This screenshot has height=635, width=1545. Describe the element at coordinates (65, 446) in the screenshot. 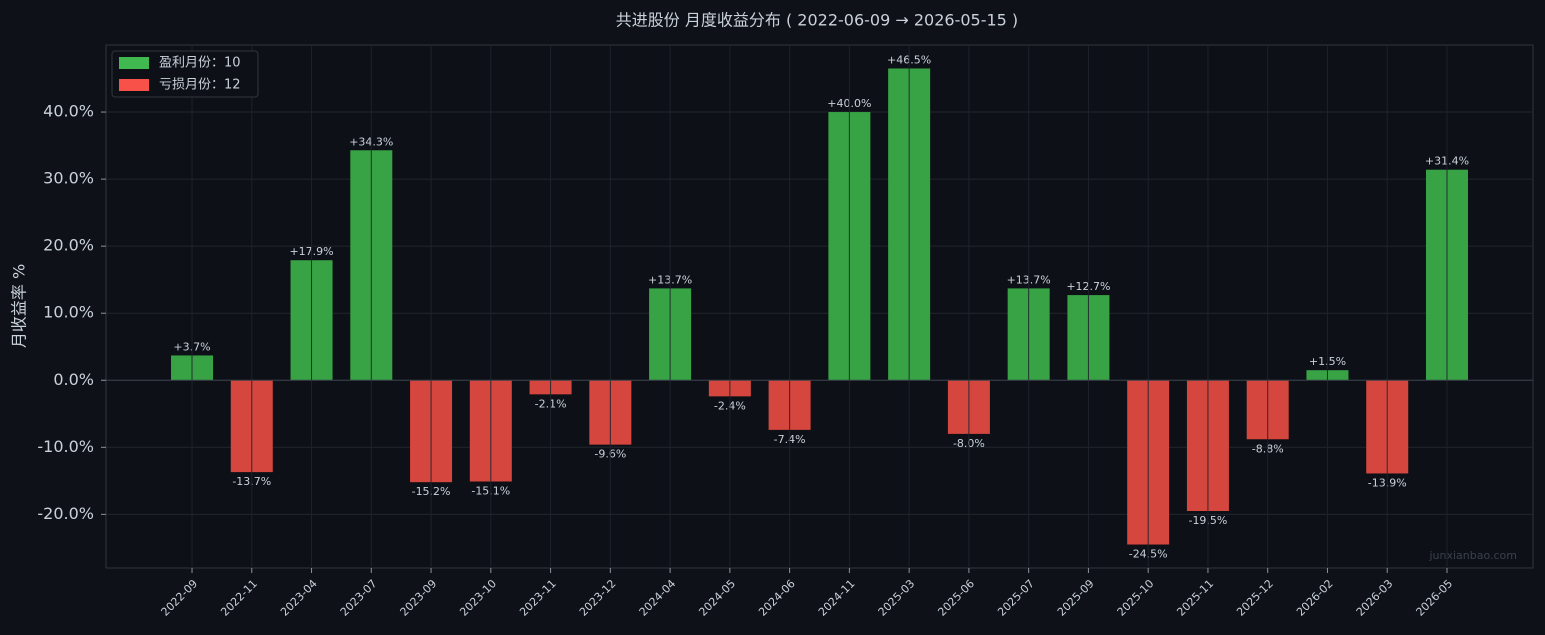

I see `y-tick-label: -10.0%` at that location.